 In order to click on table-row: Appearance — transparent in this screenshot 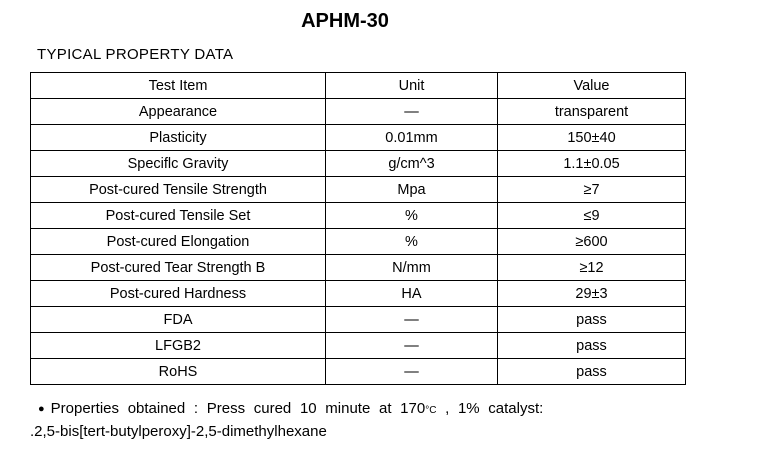, I will do `click(358, 111)`.